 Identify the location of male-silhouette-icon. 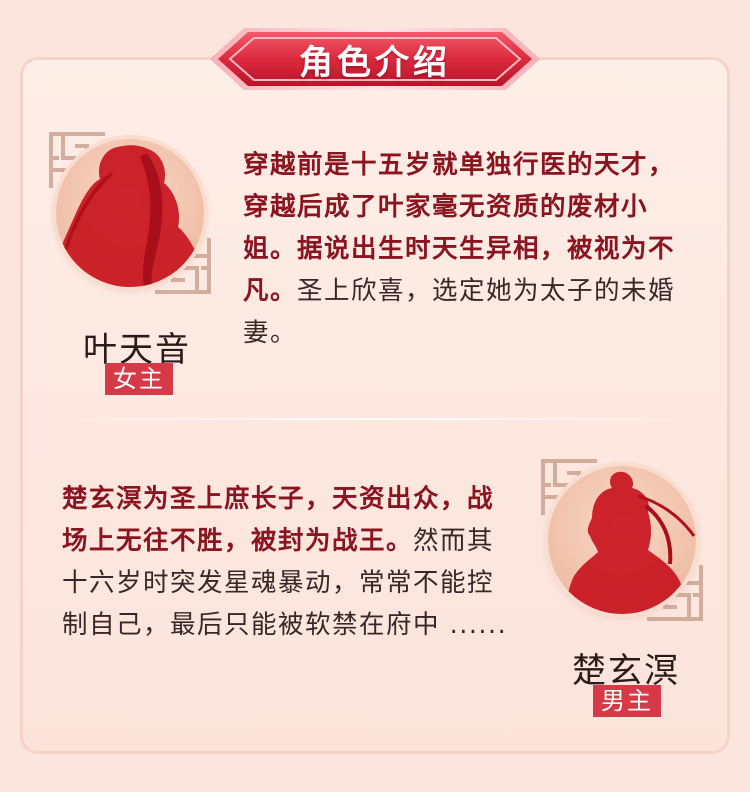
(631, 542).